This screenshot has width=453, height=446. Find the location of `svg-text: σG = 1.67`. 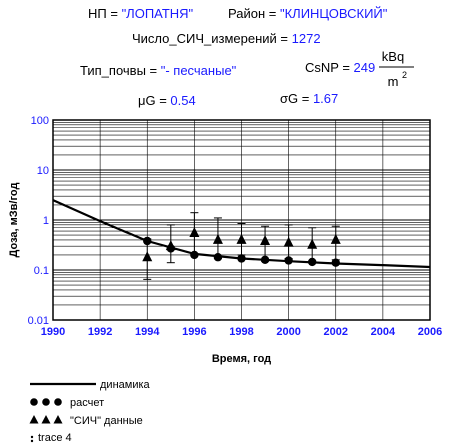

svg-text: σG = 1.67 is located at coordinates (309, 98).